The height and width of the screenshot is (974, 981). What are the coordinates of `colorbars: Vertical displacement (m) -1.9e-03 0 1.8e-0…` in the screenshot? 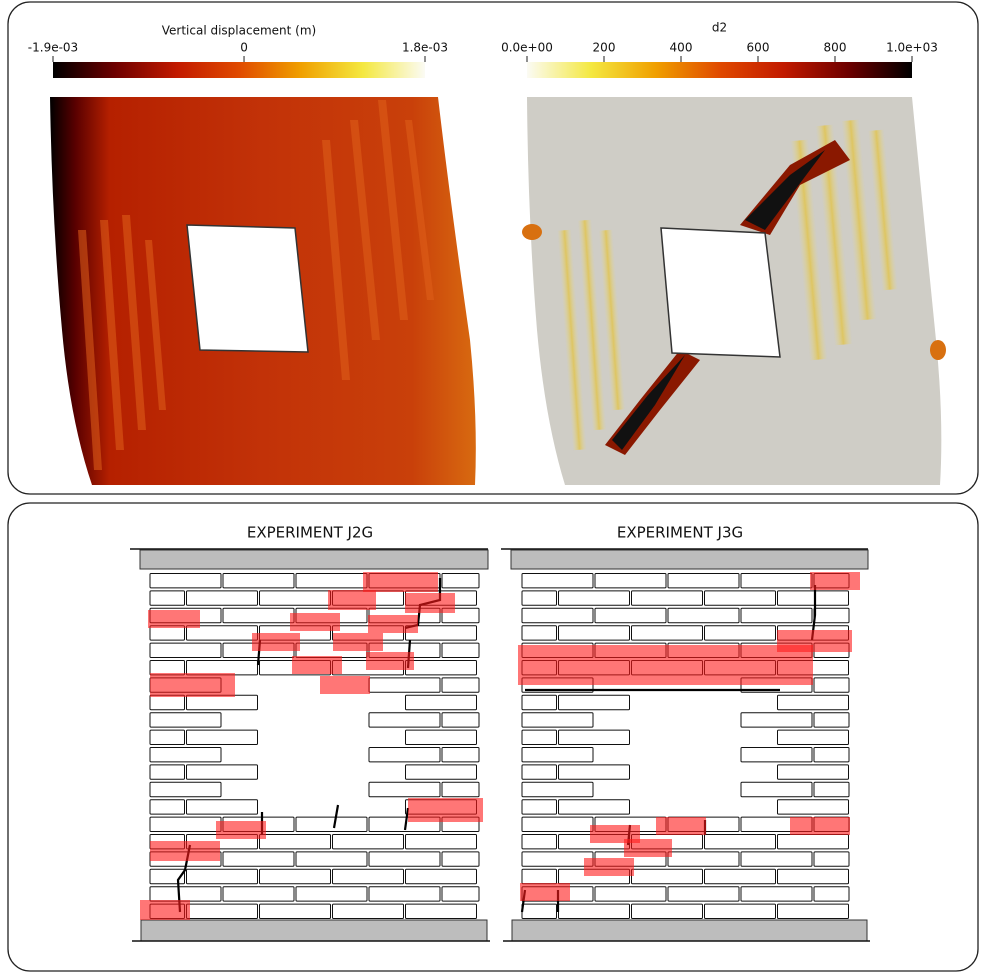 It's located at (483, 49).